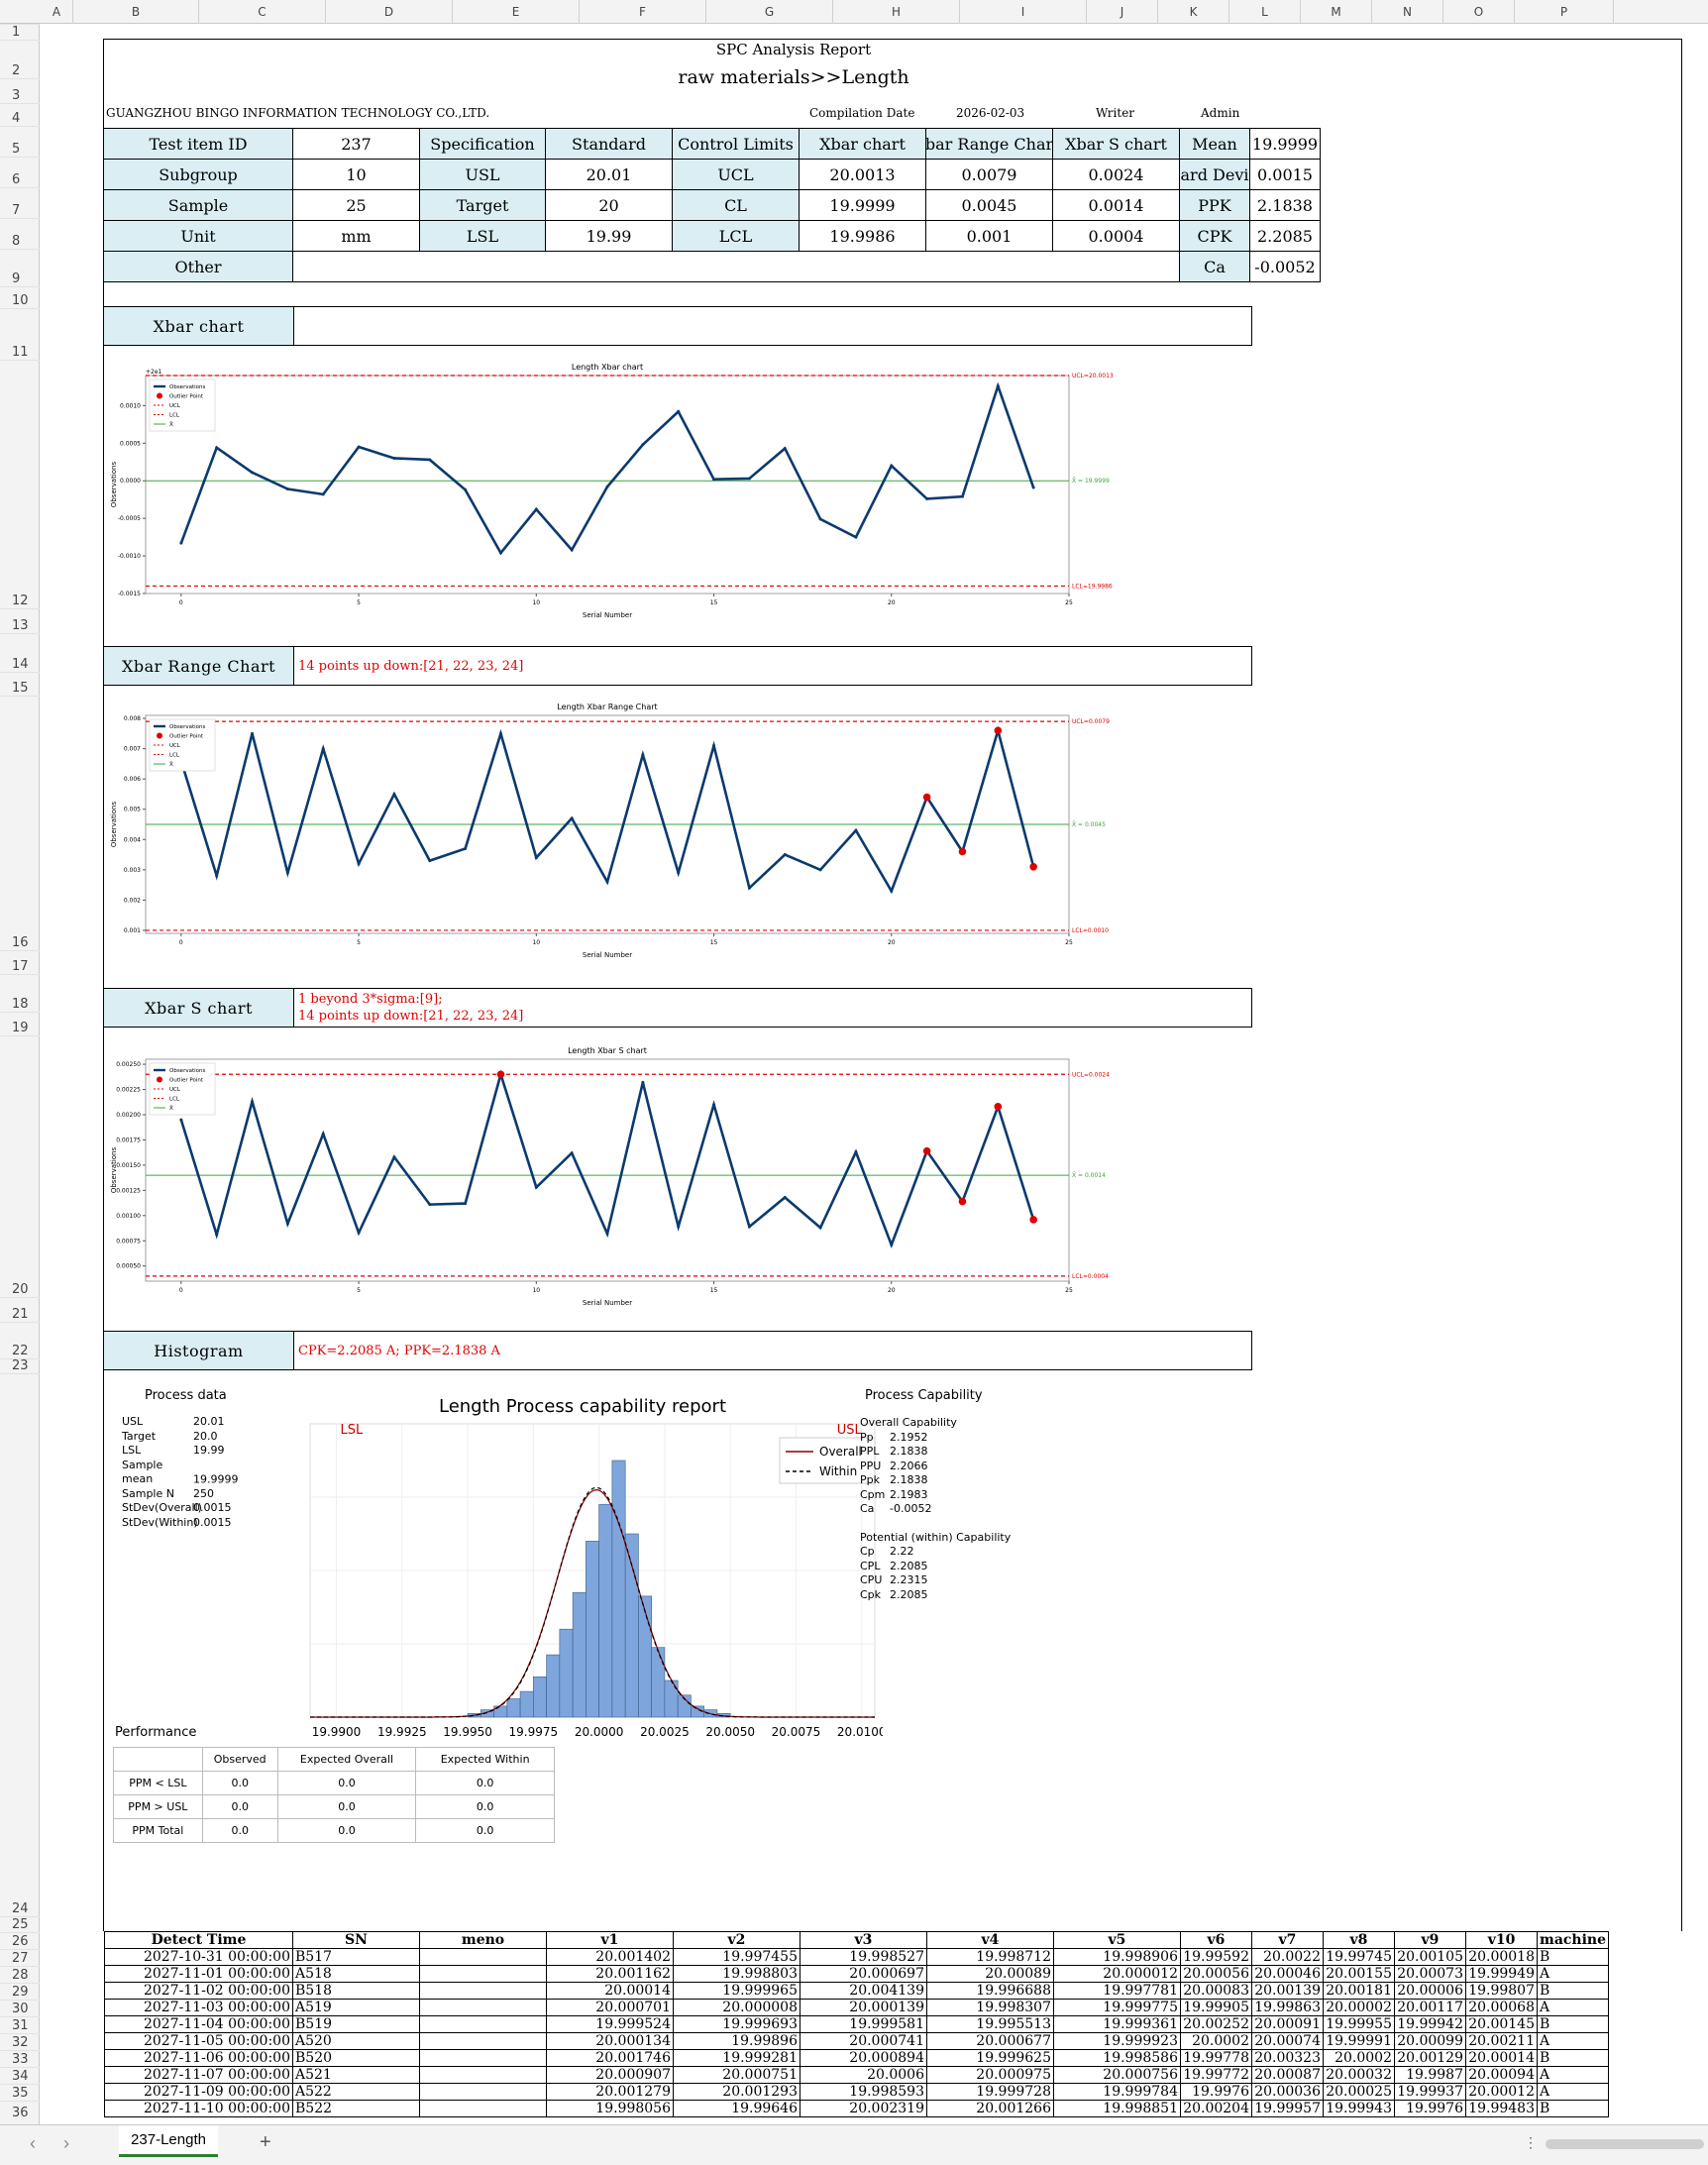 The height and width of the screenshot is (2165, 1708). What do you see at coordinates (610, 2092) in the screenshot?
I see `table-cell: 20.001279` at bounding box center [610, 2092].